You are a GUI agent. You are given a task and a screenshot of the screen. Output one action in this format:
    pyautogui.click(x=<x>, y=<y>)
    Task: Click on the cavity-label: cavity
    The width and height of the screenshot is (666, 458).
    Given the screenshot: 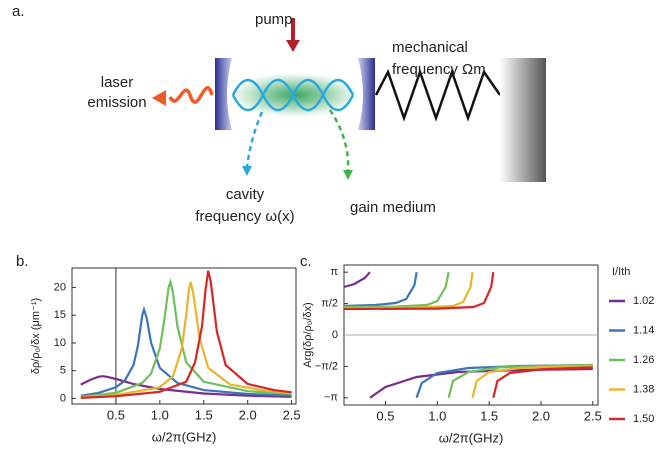 What is the action you would take?
    pyautogui.click(x=245, y=194)
    